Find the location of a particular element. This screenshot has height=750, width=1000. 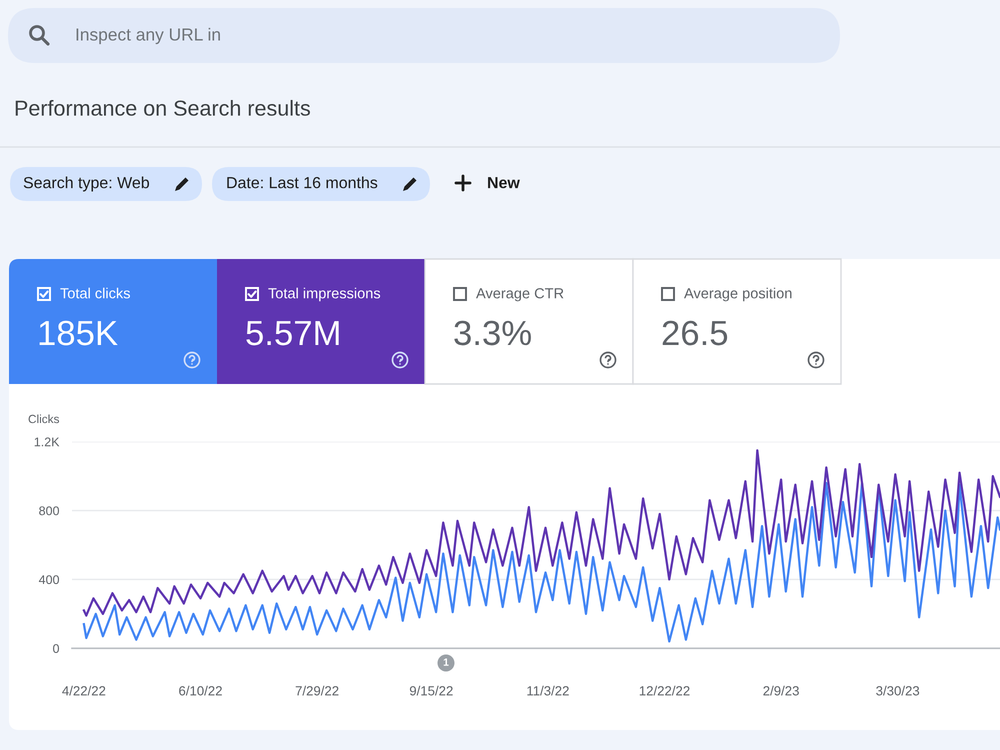

y-tick-label: 0 is located at coordinates (56, 648).